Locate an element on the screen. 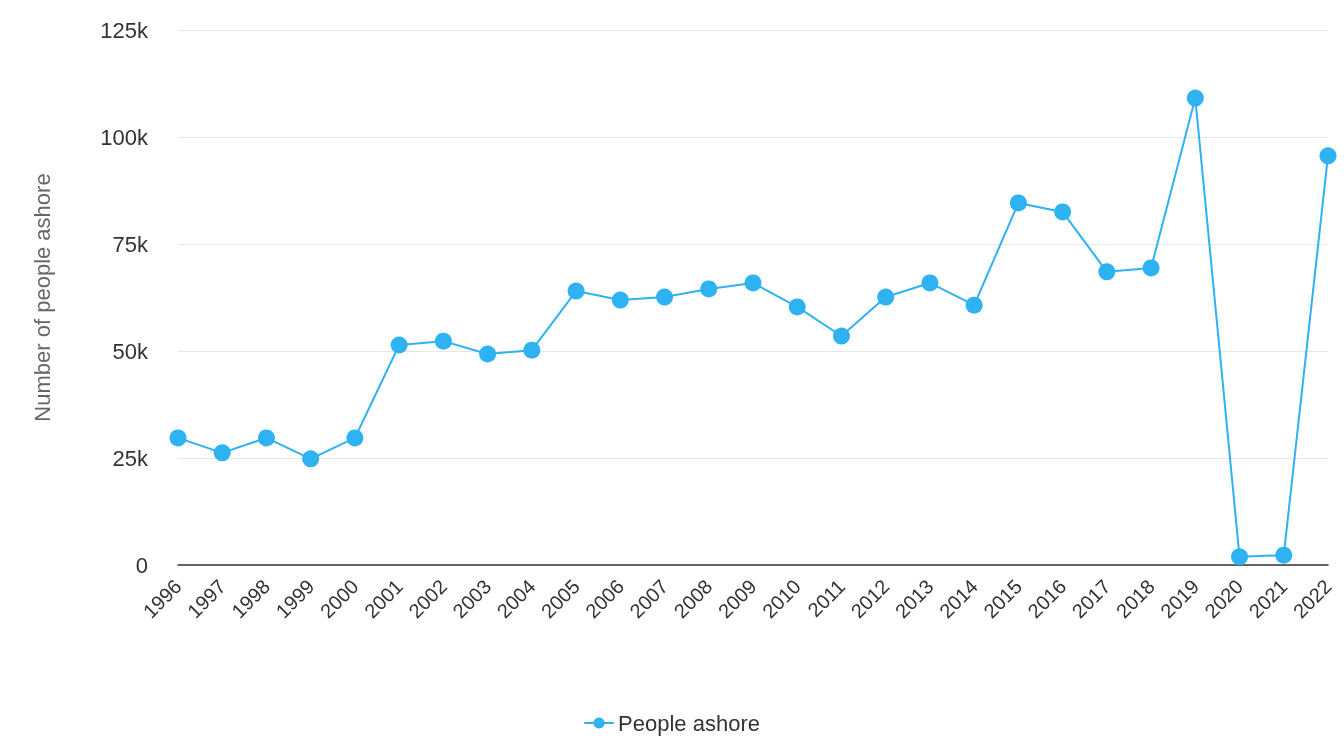 The image size is (1344, 747). y-tick-label: 100k is located at coordinates (124, 137).